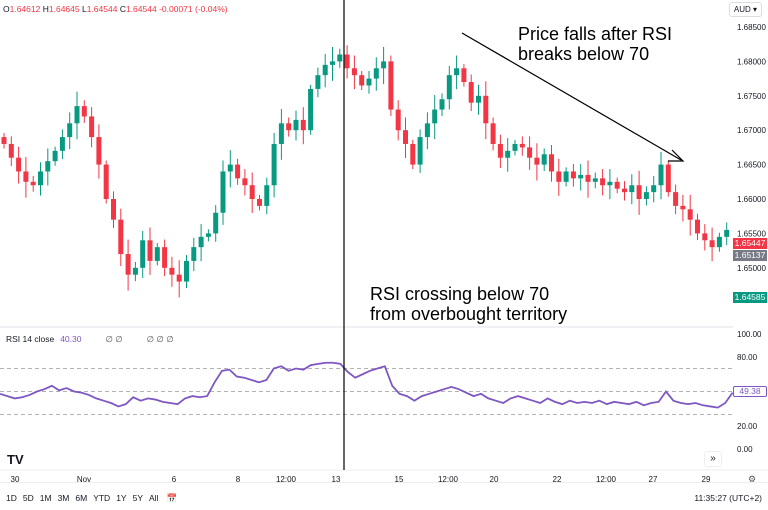  Describe the element at coordinates (81, 498) in the screenshot. I see `timeframe-6m: 6M` at that location.